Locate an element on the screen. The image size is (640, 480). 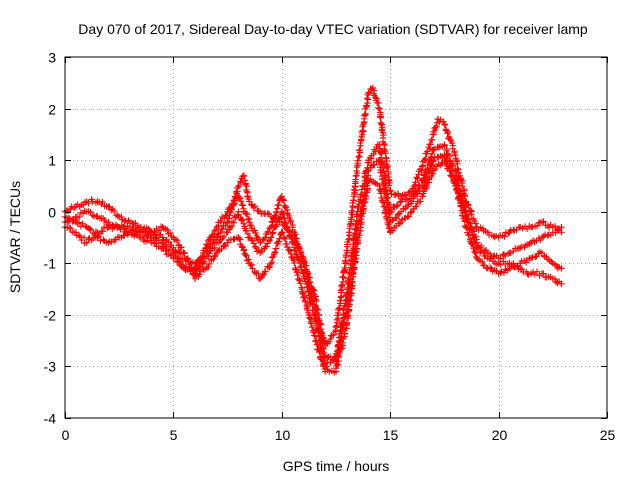
y-tick-label: -3 is located at coordinates (50, 367).